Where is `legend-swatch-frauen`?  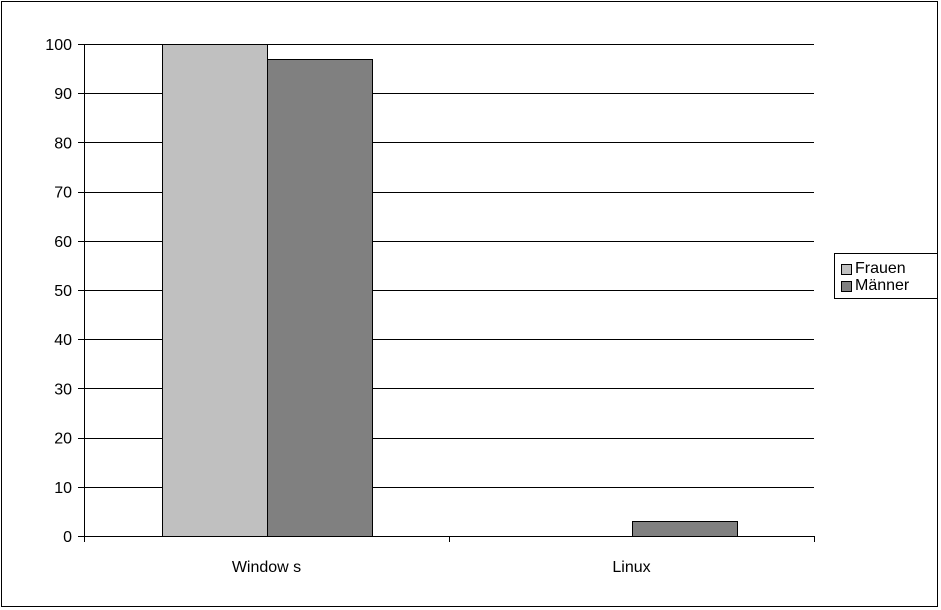
legend-swatch-frauen is located at coordinates (846, 269).